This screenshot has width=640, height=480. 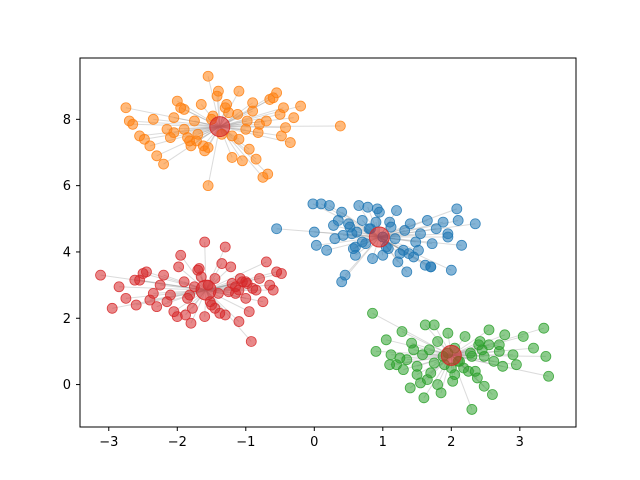 What do you see at coordinates (245, 442) in the screenshot?
I see `x-tick-label: −1` at bounding box center [245, 442].